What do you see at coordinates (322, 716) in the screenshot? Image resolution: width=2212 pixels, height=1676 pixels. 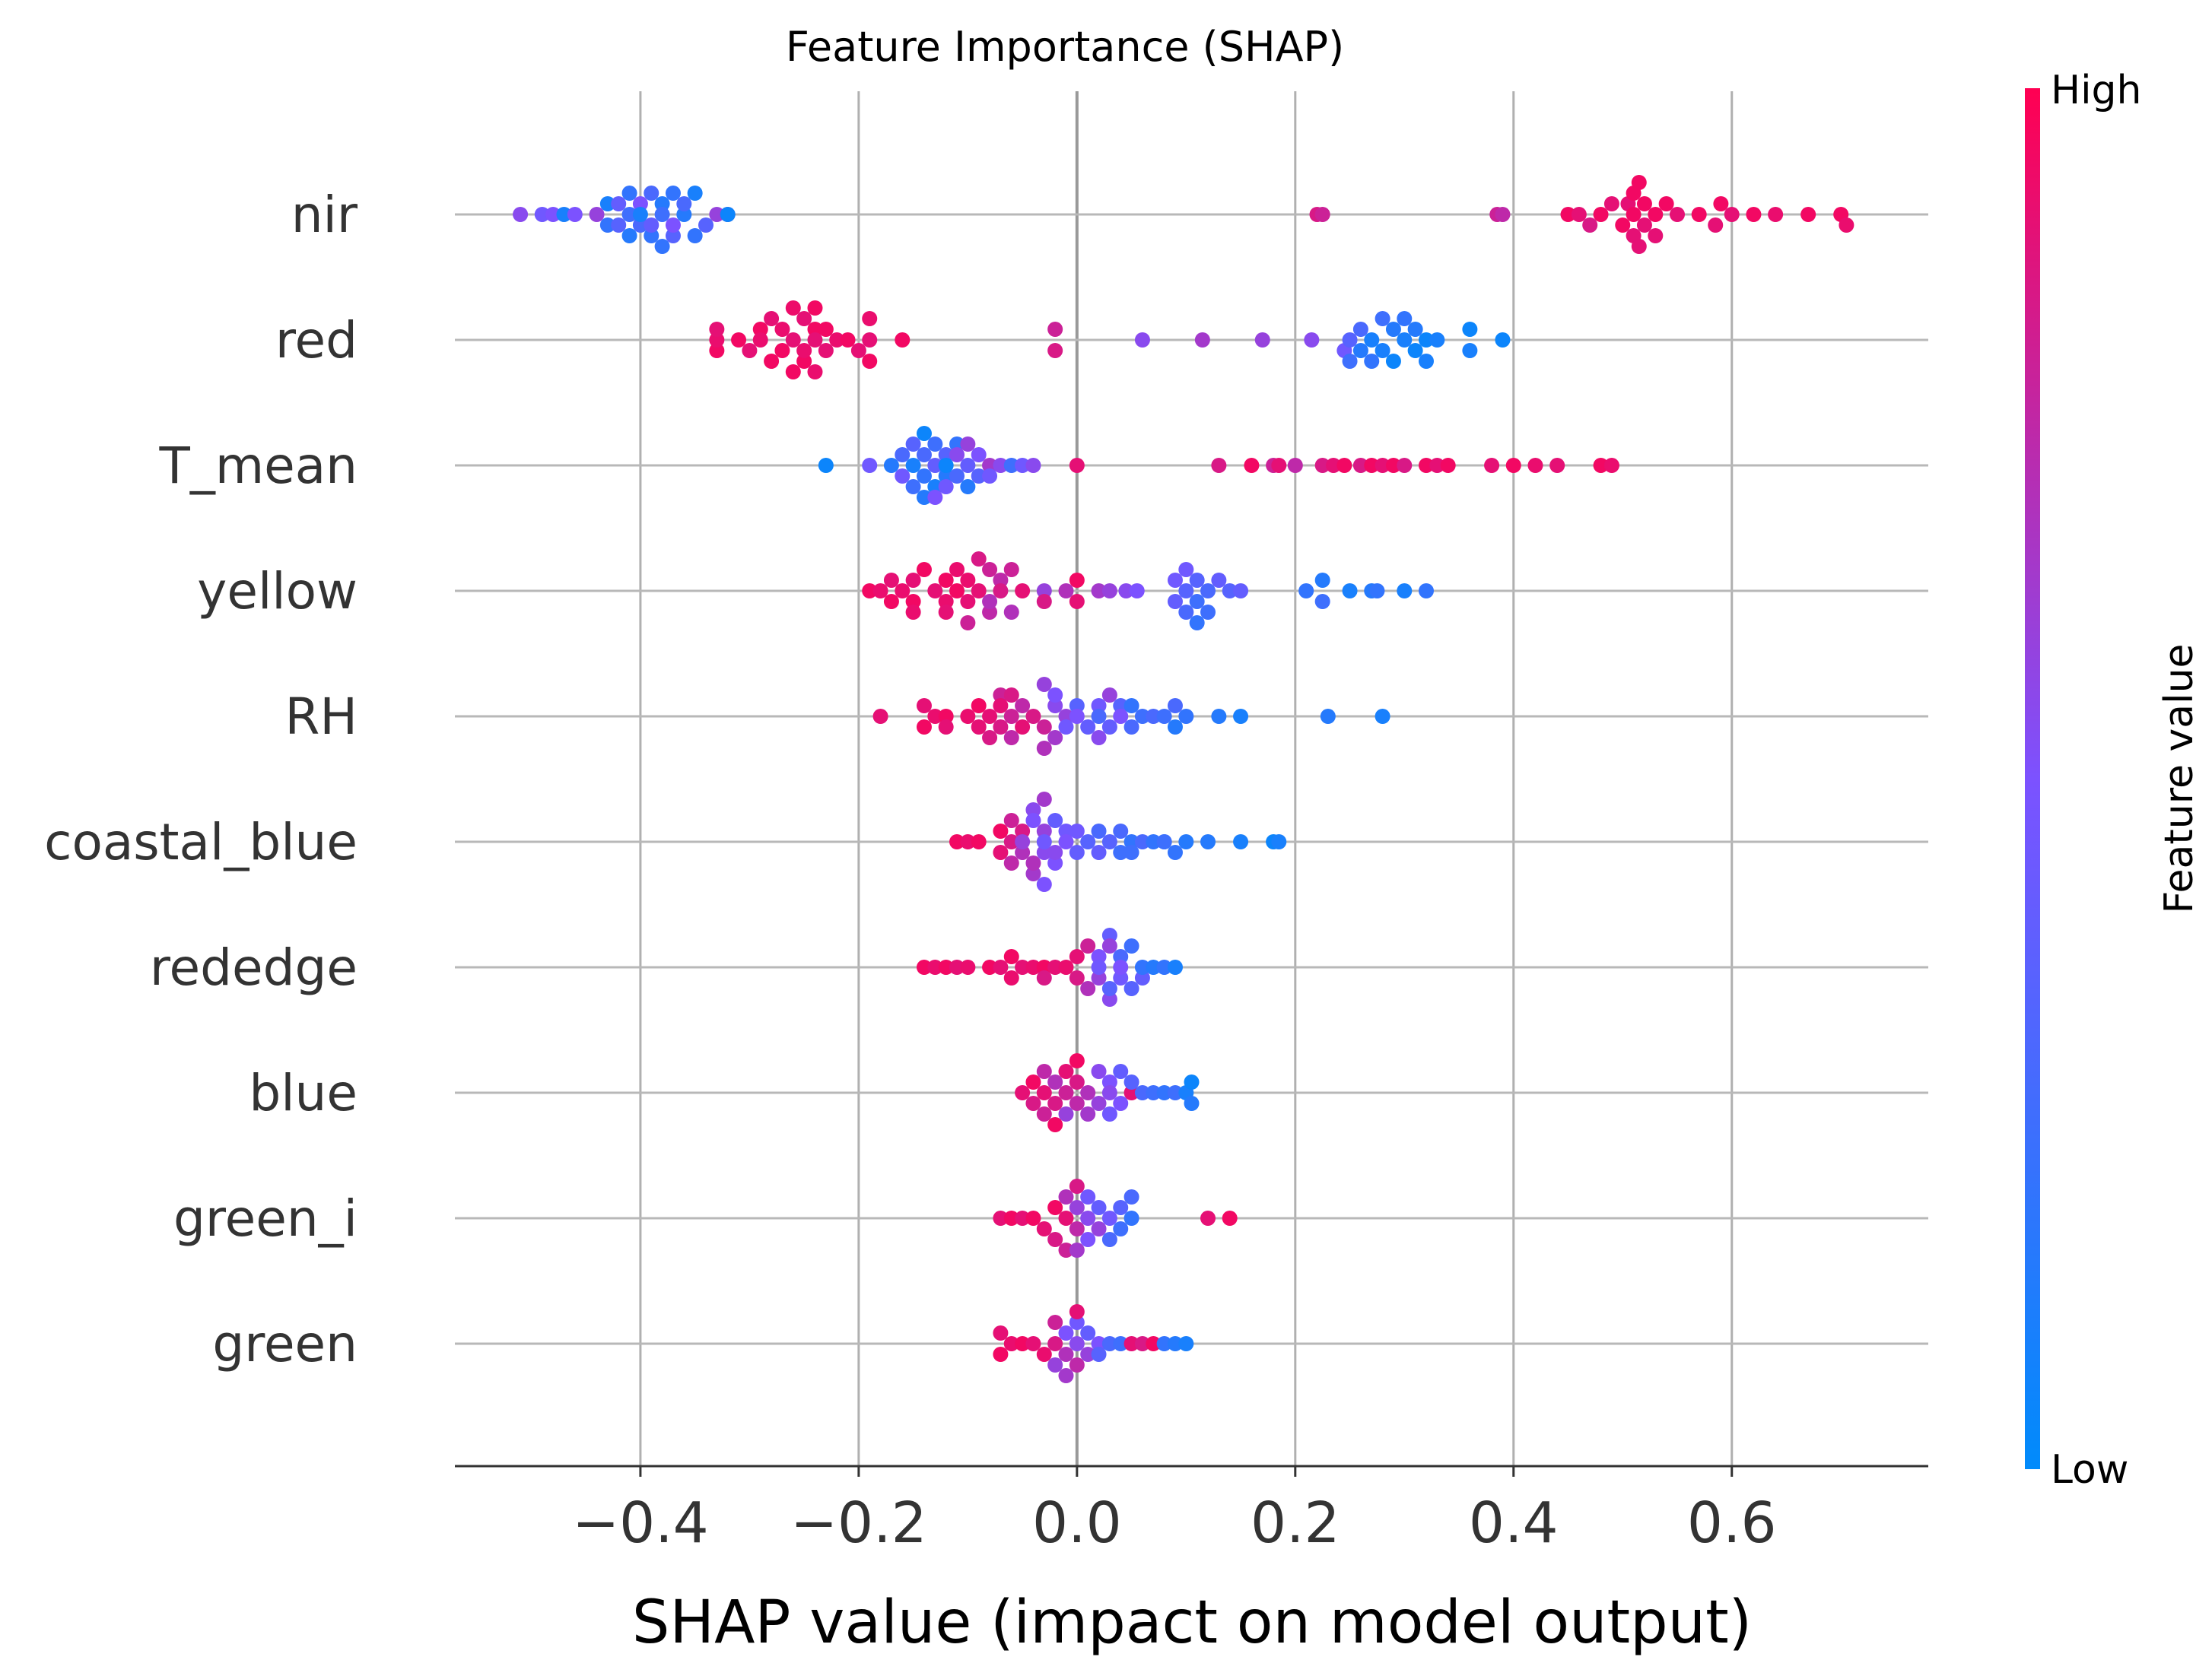 I see `feature-label: RH` at bounding box center [322, 716].